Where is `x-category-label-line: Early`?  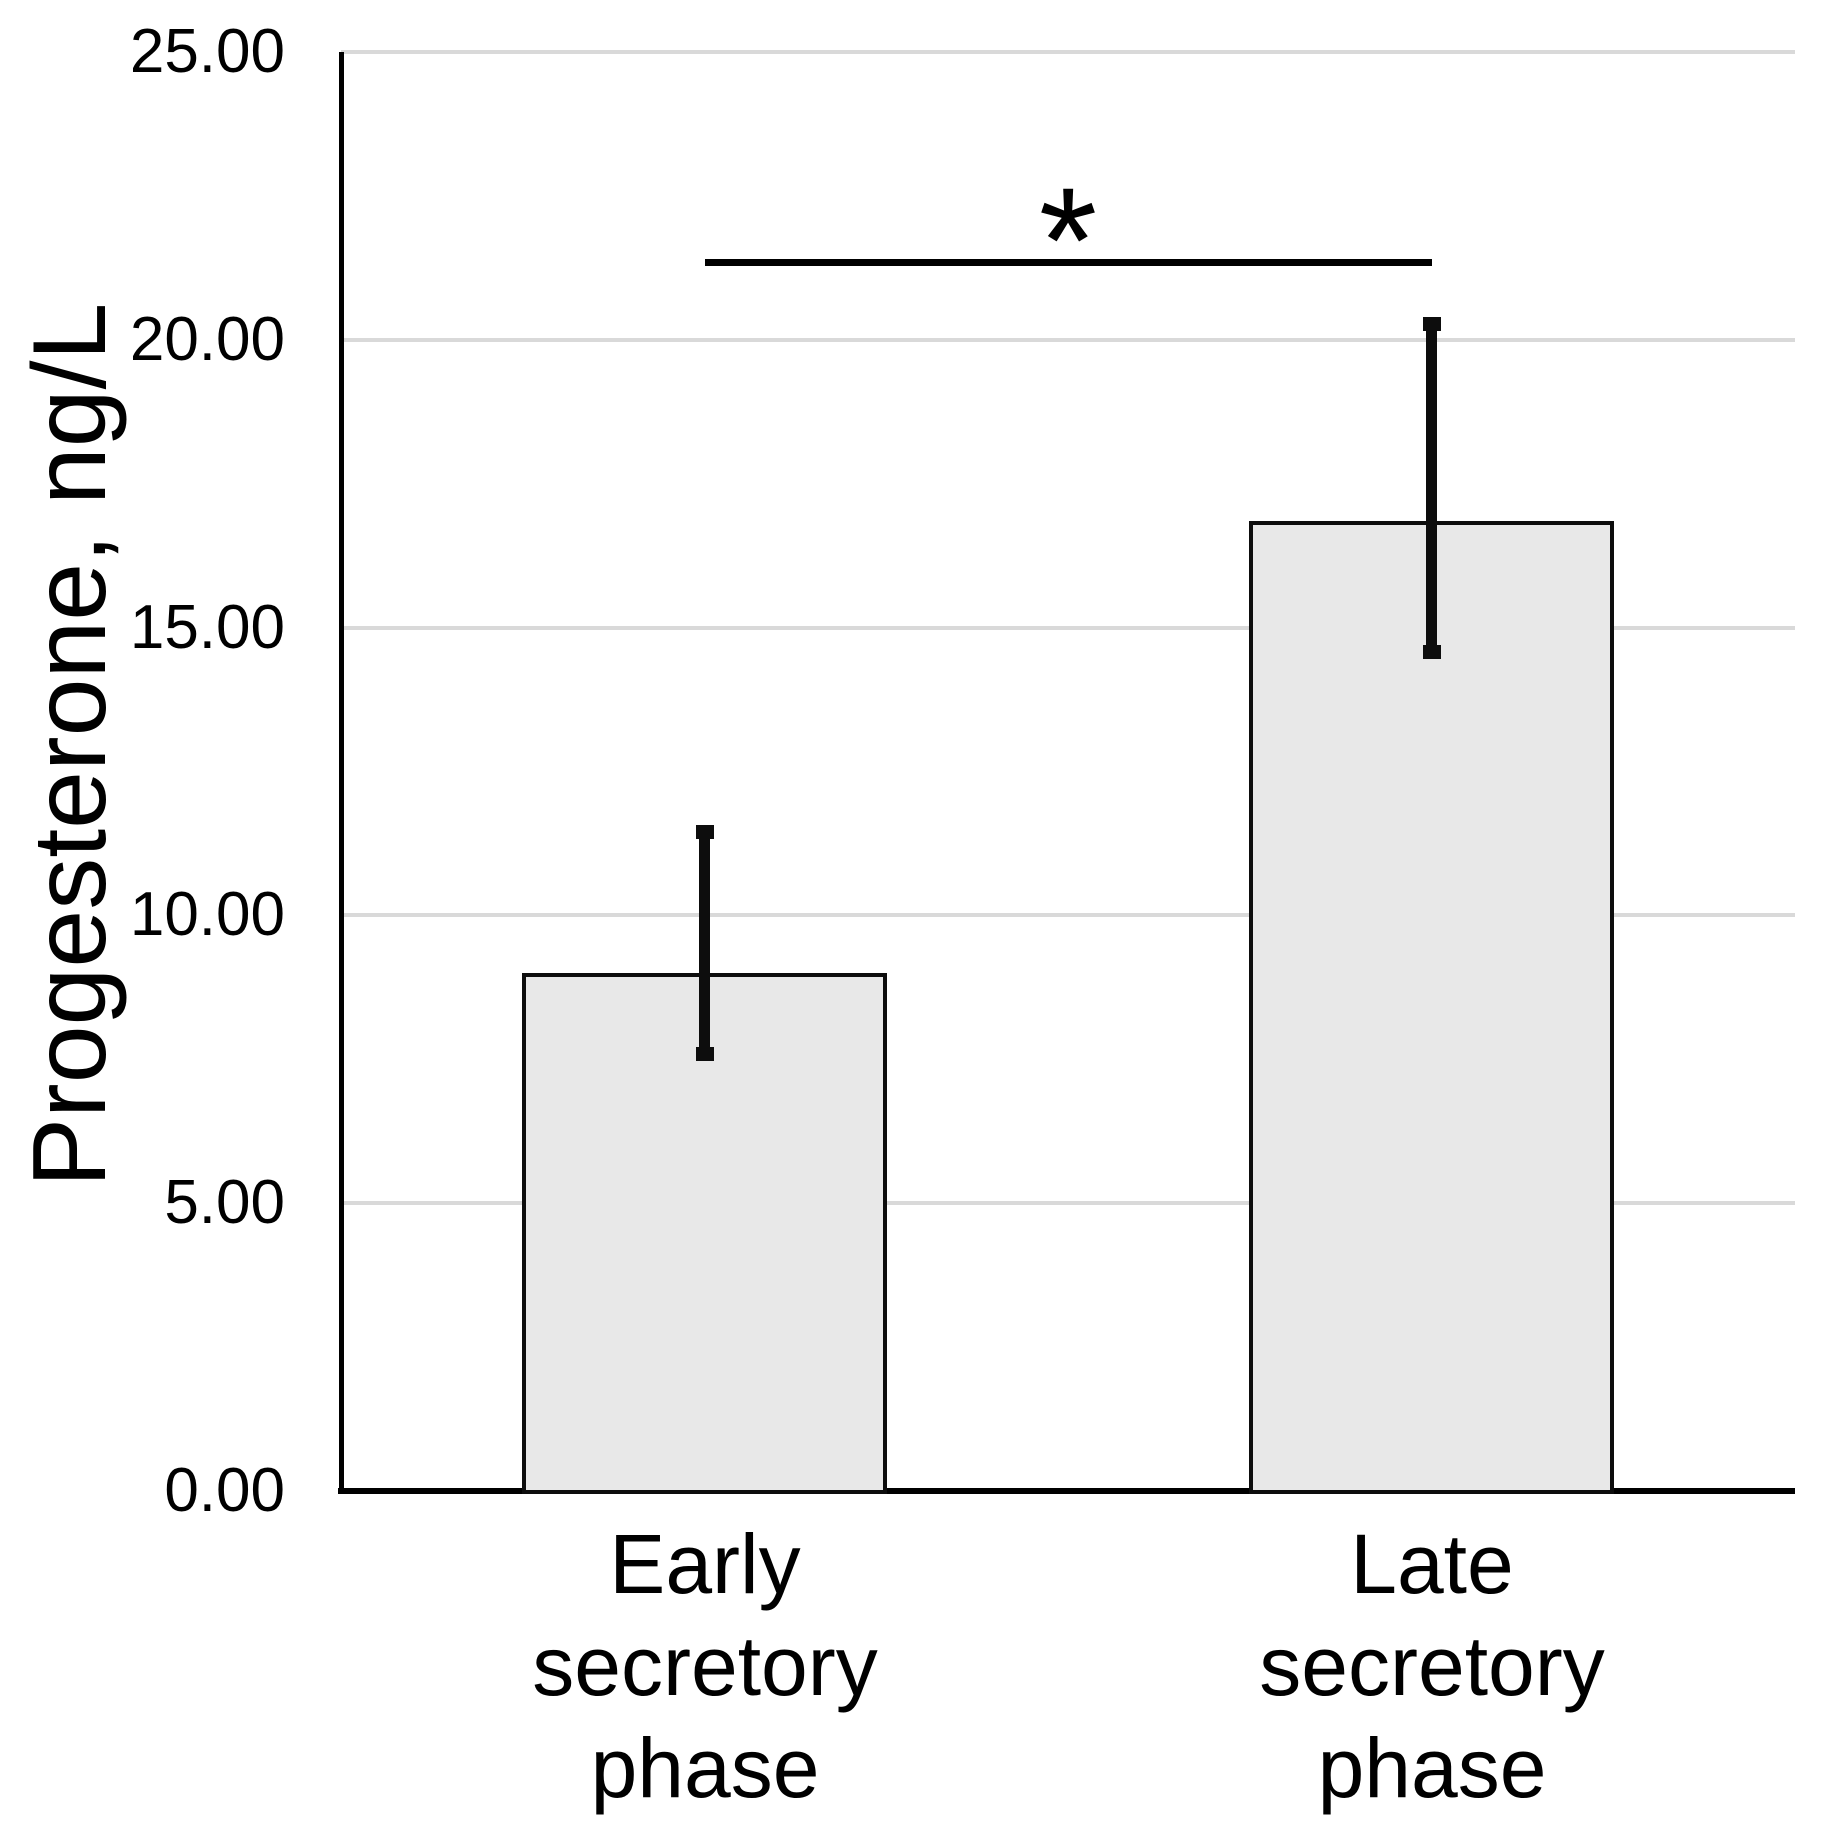 x-category-label-line: Early is located at coordinates (705, 1564).